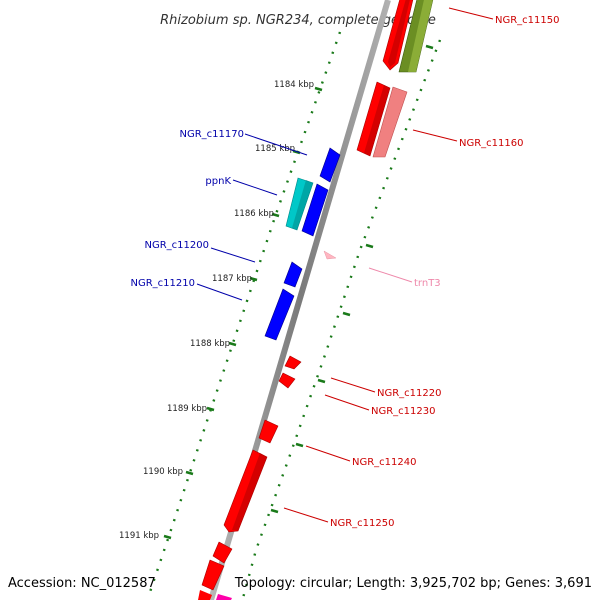  What do you see at coordinates (177, 245) in the screenshot?
I see `gene-label: NGR_c11200` at bounding box center [177, 245].